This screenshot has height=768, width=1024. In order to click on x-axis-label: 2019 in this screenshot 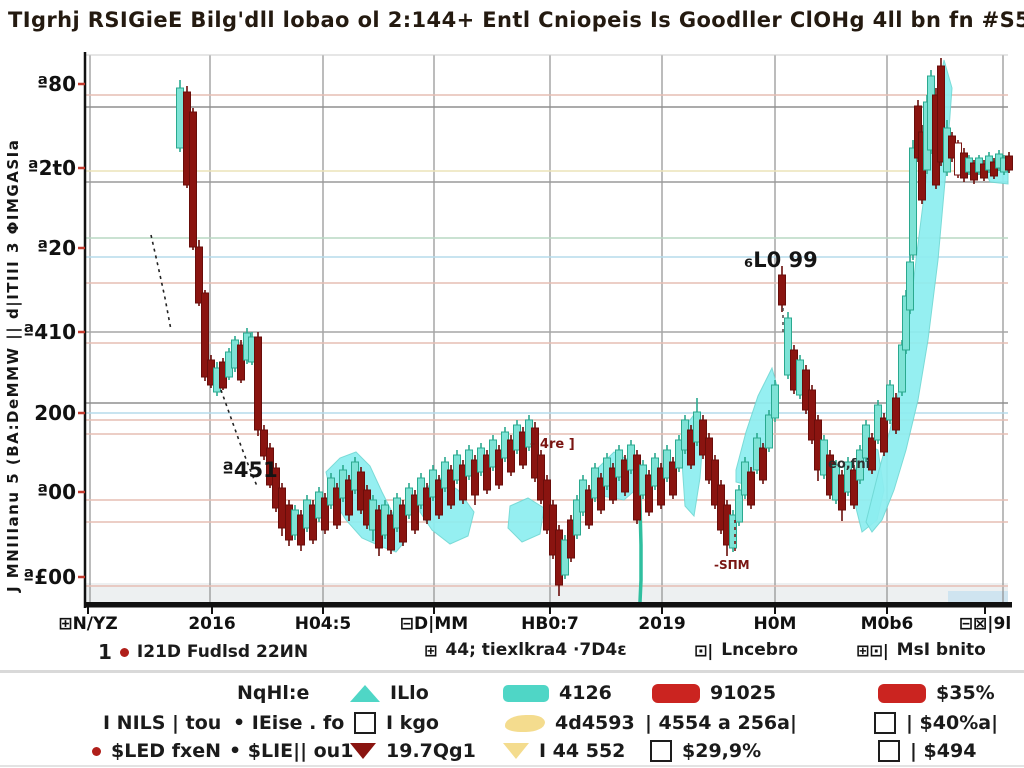, I will do `click(661, 624)`.